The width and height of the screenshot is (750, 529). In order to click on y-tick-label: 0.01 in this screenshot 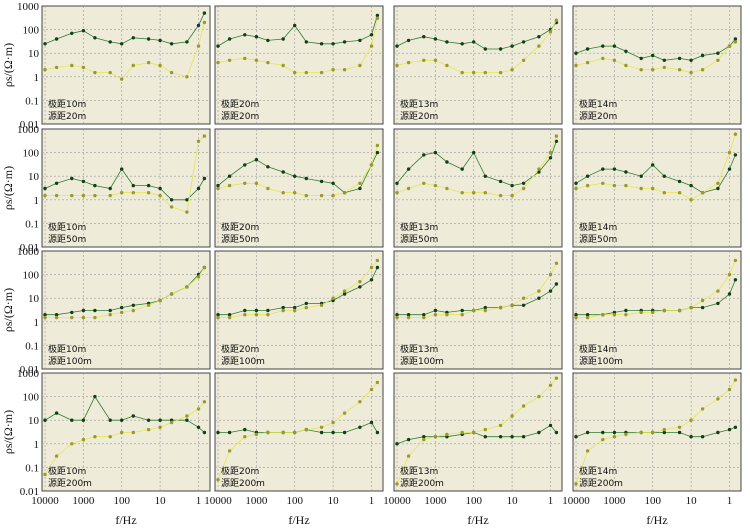, I will do `click(29, 248)`.